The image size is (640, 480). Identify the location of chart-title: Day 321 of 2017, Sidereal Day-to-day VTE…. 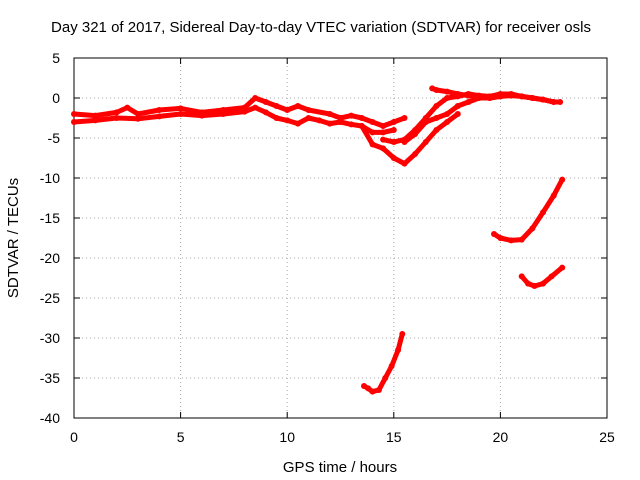
(321, 27).